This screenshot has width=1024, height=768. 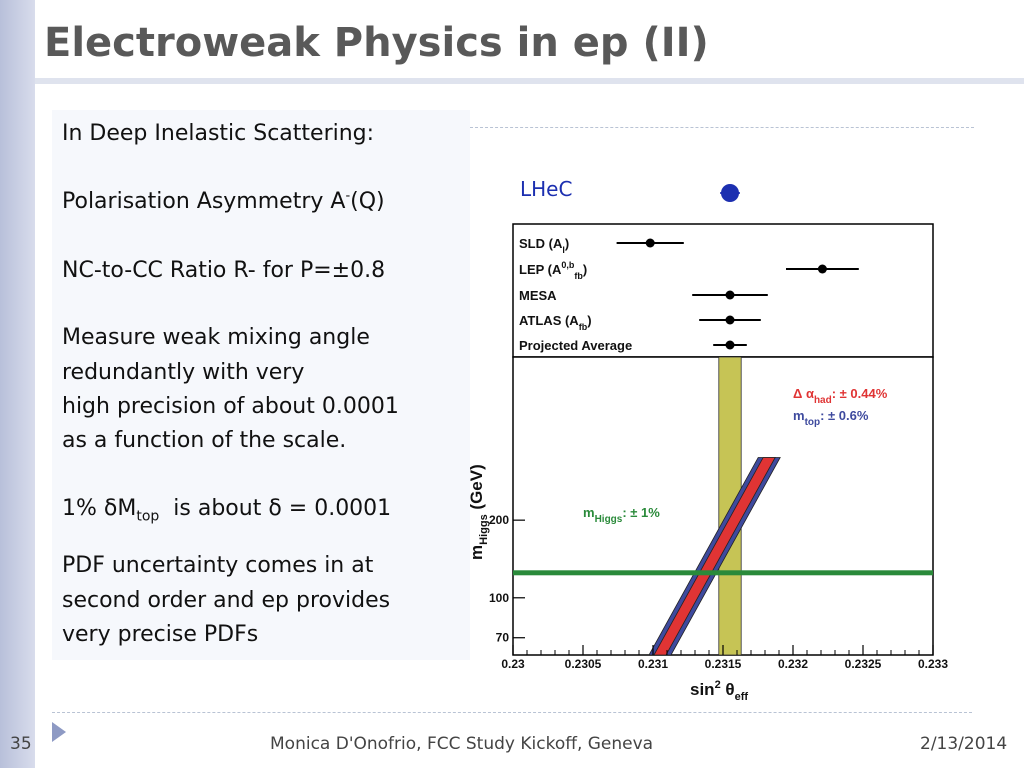 I want to click on y-tick-label: 70, so click(x=503, y=638).